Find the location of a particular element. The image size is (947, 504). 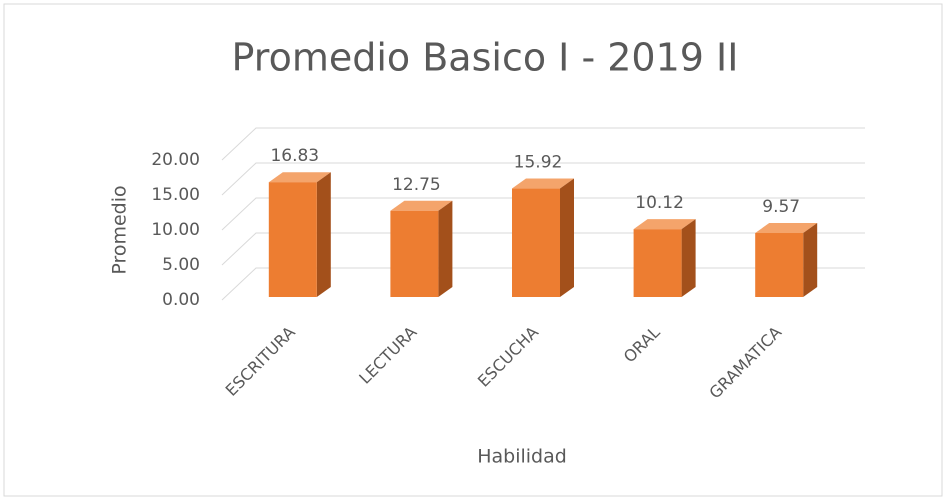

data-label: 12.75 is located at coordinates (416, 185).